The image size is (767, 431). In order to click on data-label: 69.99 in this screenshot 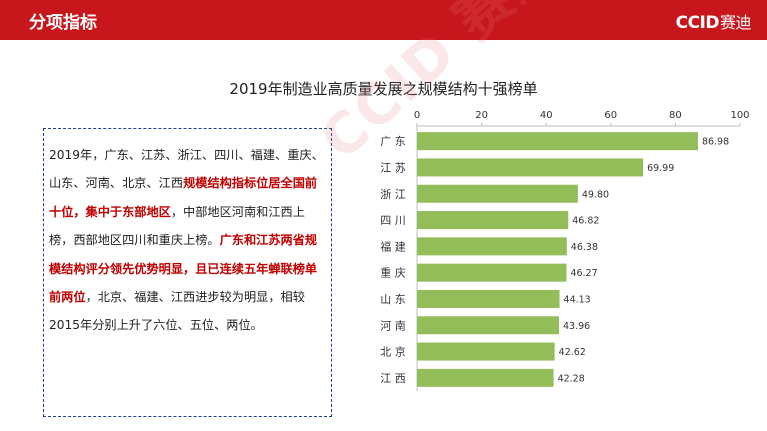, I will do `click(660, 168)`.